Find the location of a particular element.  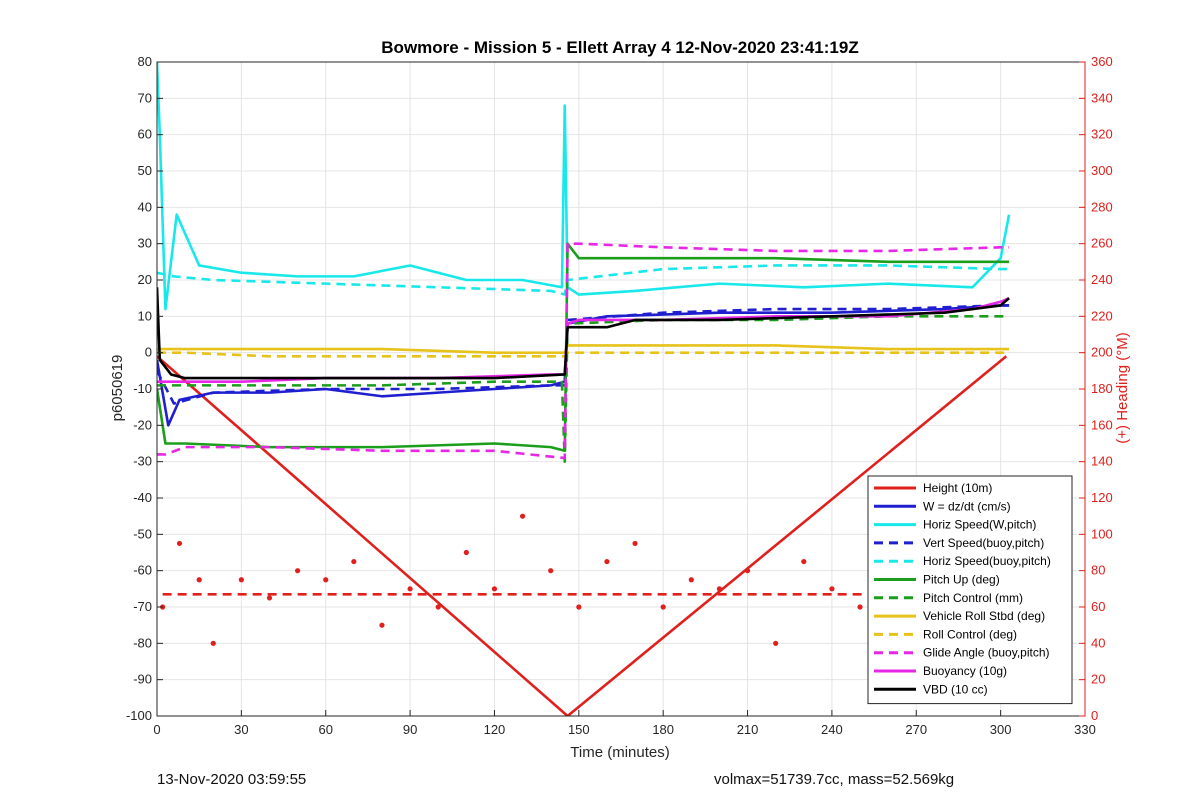

y-right-tick-label: 340 is located at coordinates (1102, 97).